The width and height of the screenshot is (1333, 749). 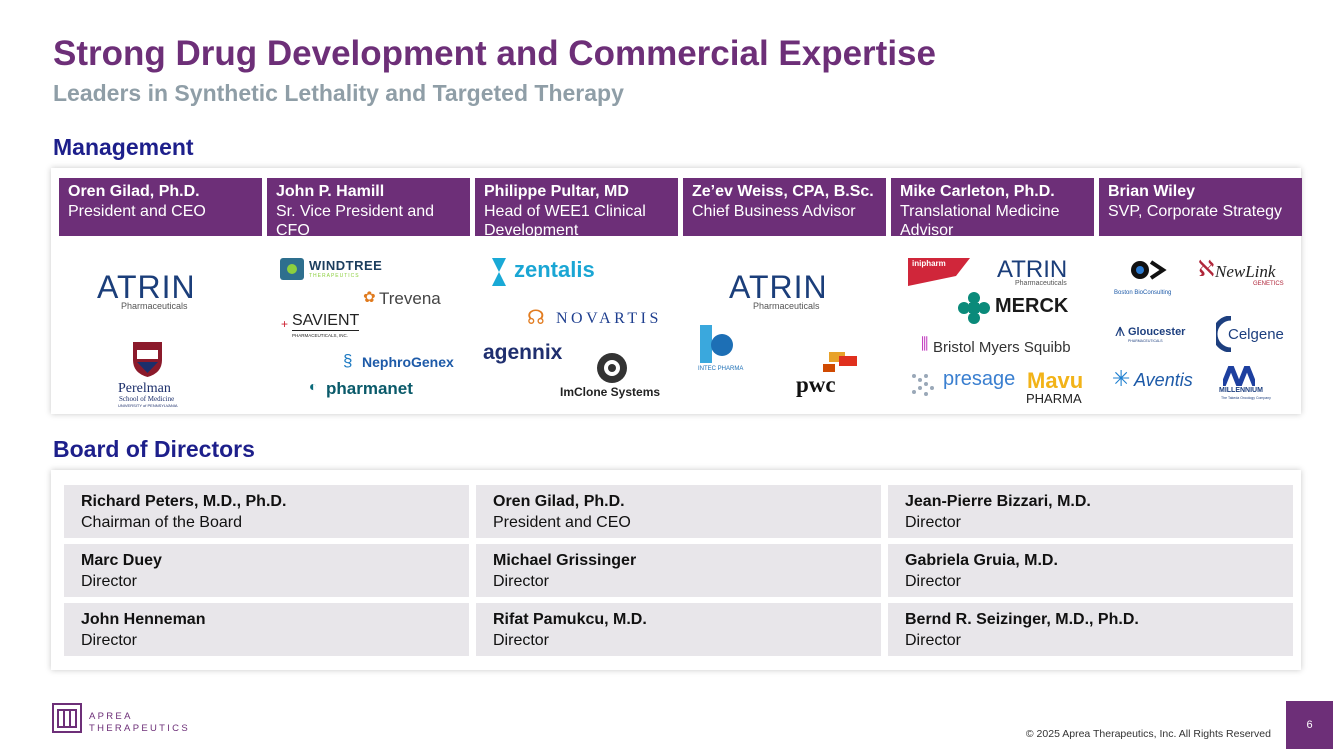 What do you see at coordinates (1054, 398) in the screenshot?
I see `mavu-subtext: PHARMA` at bounding box center [1054, 398].